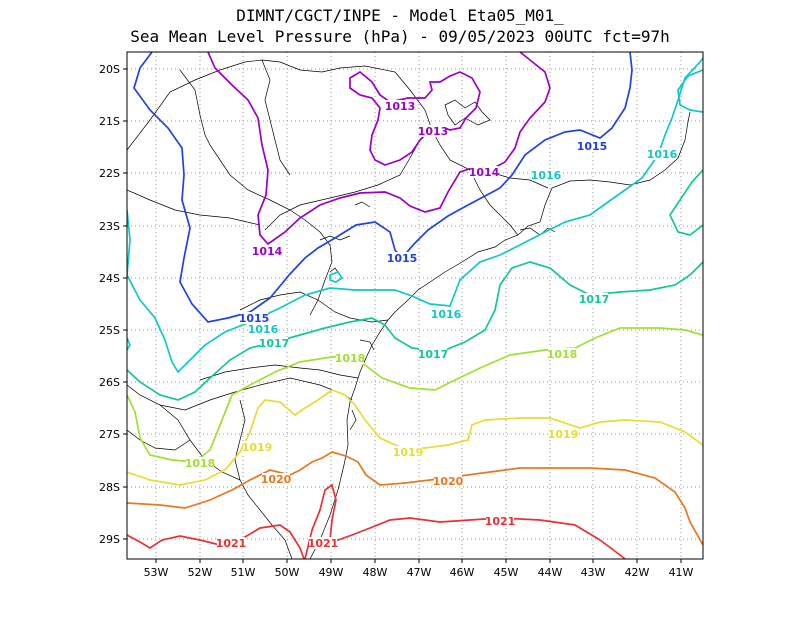  I want to click on lon-label: 46W, so click(462, 572).